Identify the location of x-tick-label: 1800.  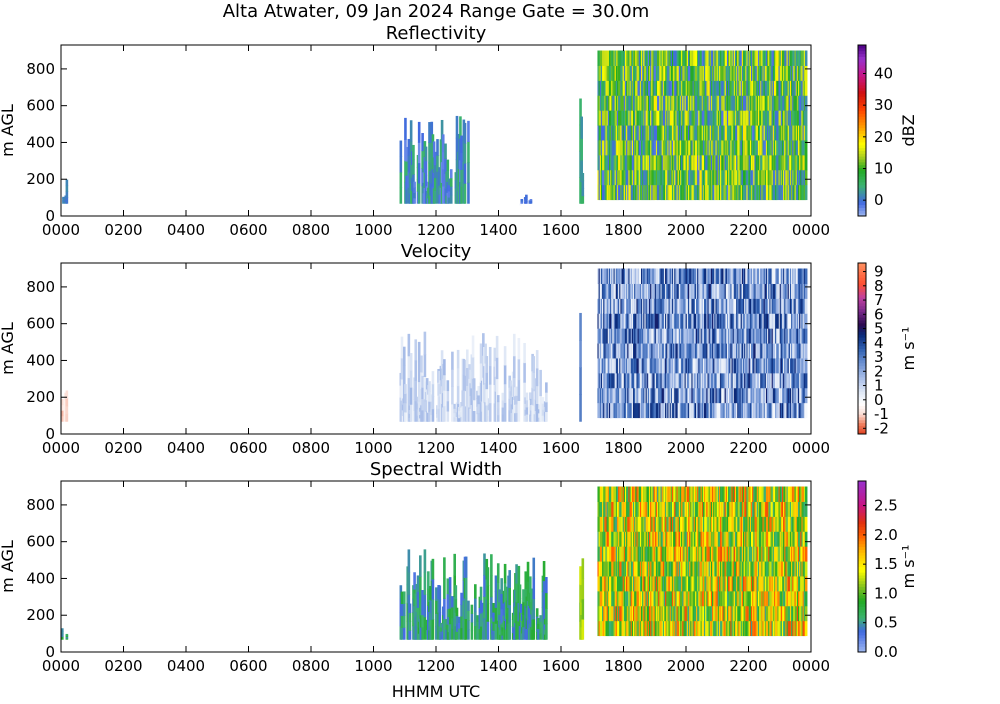
(623, 230).